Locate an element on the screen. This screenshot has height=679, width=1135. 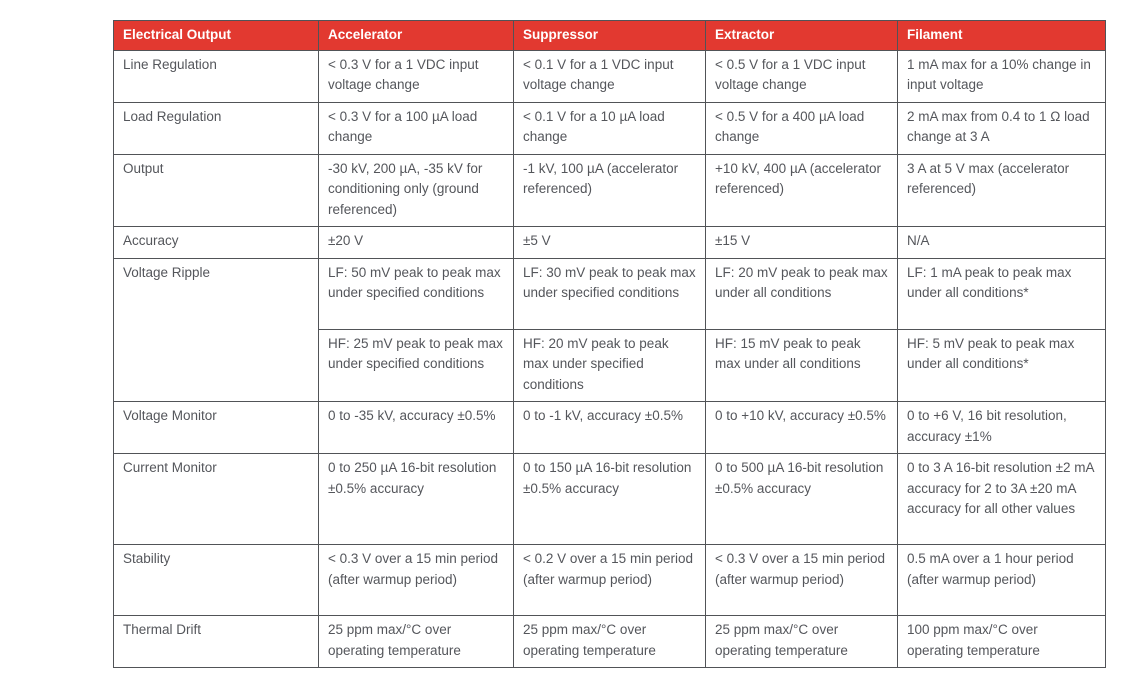
spec-cell: < 0.3 V for a 100 µA load change is located at coordinates (416, 128).